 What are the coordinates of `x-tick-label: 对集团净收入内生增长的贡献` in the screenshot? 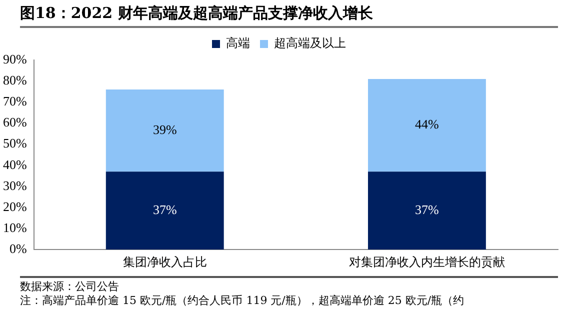 It's located at (426, 261).